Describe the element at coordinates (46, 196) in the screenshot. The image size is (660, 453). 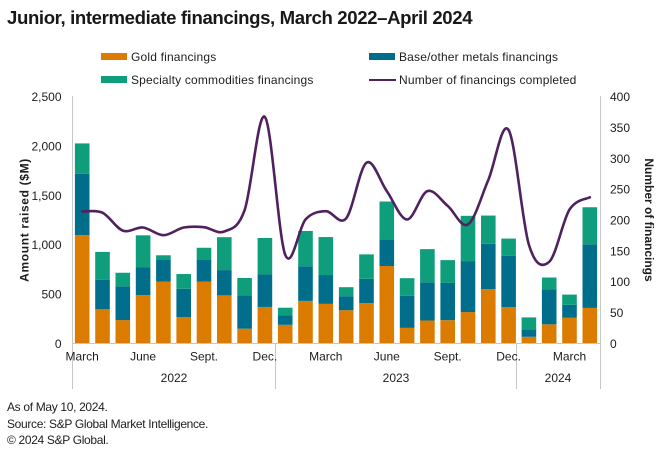
I see `svg-text: 1,500` at that location.